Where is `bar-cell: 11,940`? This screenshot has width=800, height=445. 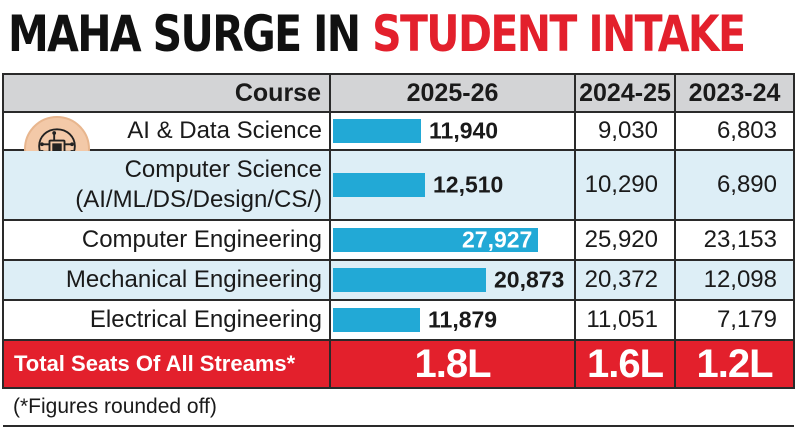
bar-cell: 11,940 is located at coordinates (452, 131).